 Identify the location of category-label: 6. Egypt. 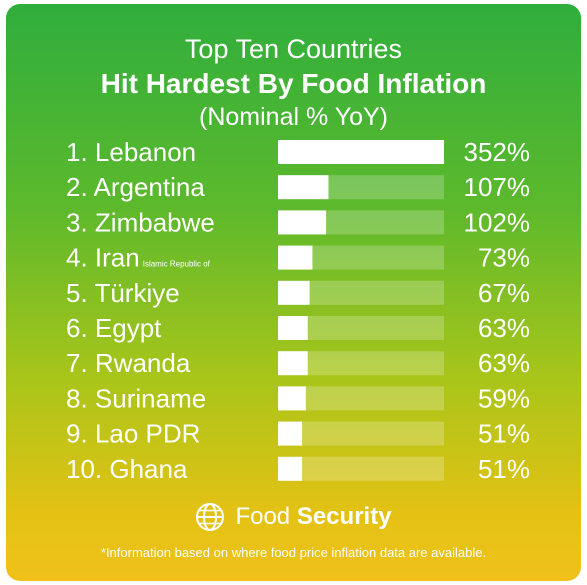
(114, 328).